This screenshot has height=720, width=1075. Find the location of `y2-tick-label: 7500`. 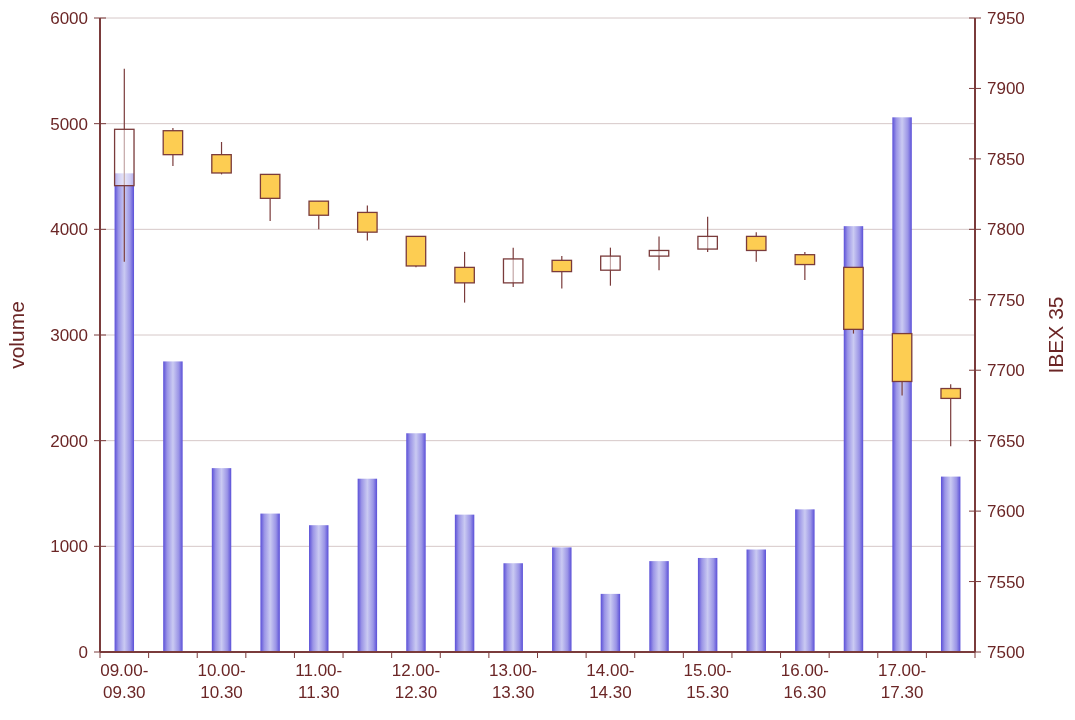

y2-tick-label: 7500 is located at coordinates (1006, 652).